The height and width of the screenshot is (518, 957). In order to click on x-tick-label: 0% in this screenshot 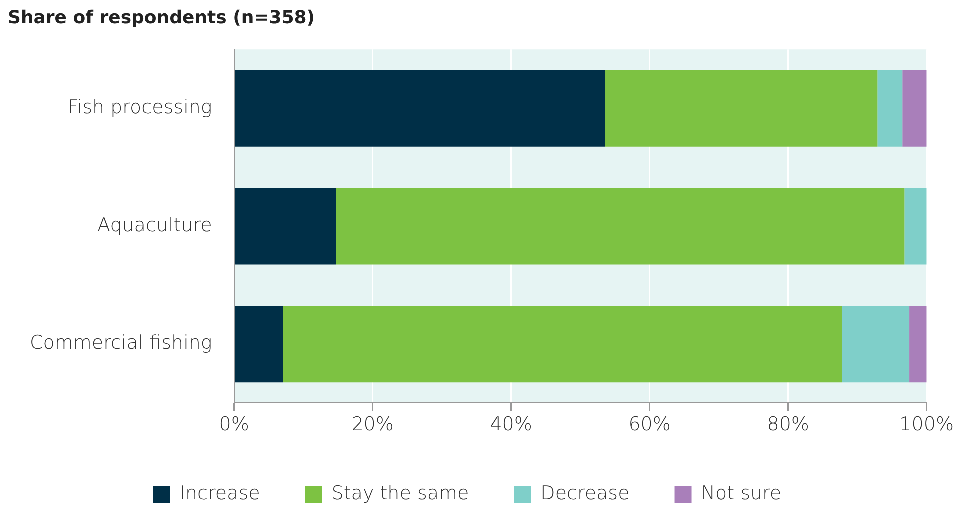, I will do `click(234, 425)`.